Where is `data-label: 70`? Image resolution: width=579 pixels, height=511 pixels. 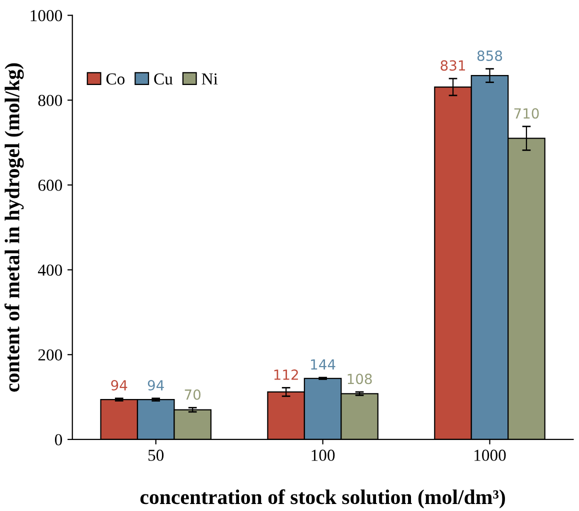
data-label: 70 is located at coordinates (192, 394).